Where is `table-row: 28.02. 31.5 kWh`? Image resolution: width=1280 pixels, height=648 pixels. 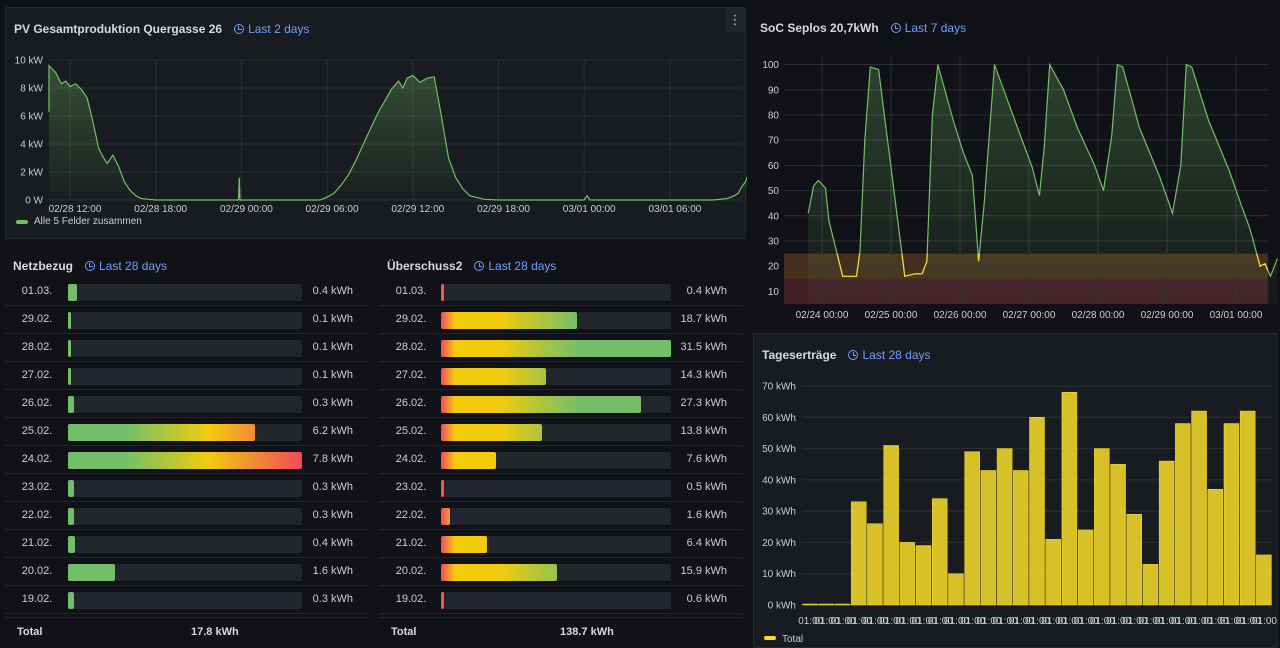 table-row: 28.02. 31.5 kWh is located at coordinates (560, 348).